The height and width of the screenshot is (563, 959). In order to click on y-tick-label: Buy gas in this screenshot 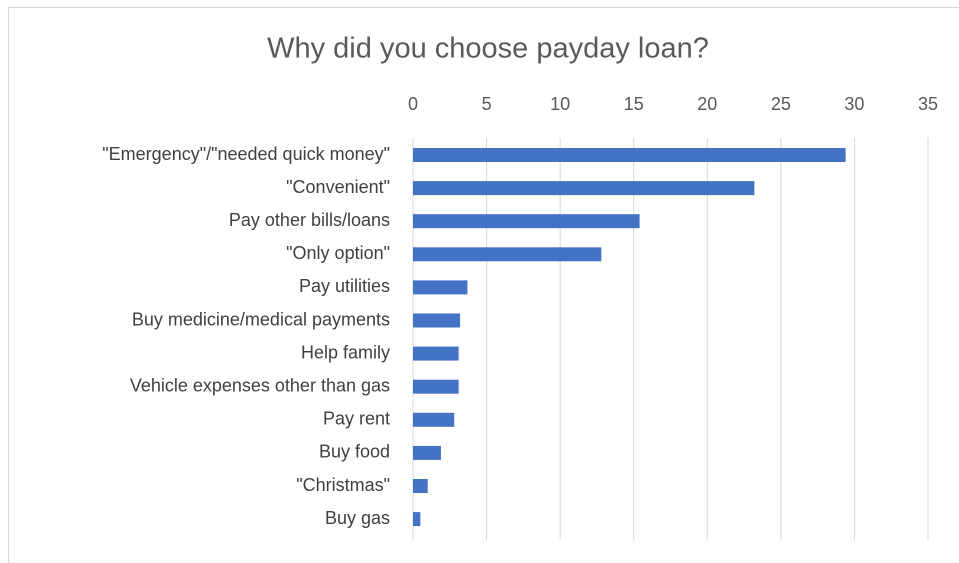, I will do `click(357, 518)`.